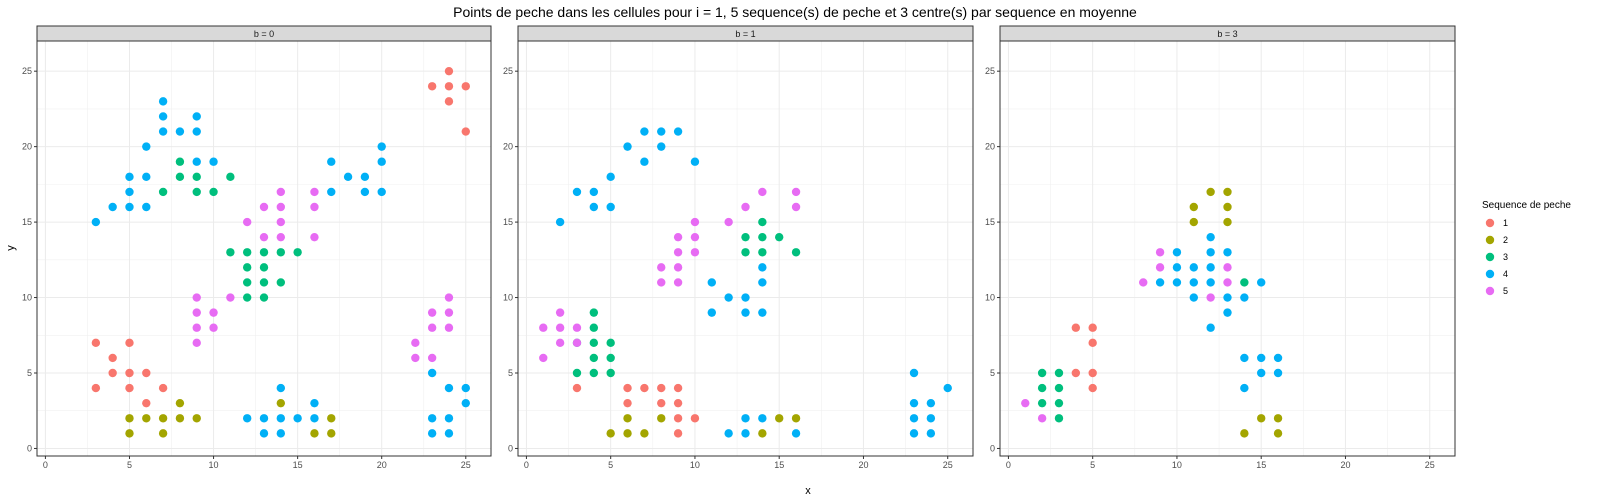 The height and width of the screenshot is (500, 1600). What do you see at coordinates (990, 147) in the screenshot?
I see `y-tick-label: 20` at bounding box center [990, 147].